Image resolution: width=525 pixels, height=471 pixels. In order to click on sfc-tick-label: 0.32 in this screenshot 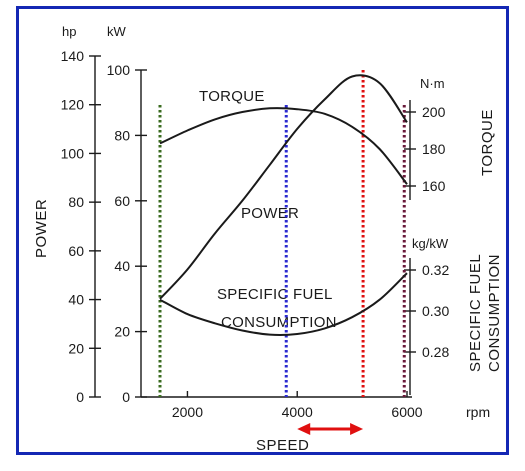, I will do `click(435, 270)`.